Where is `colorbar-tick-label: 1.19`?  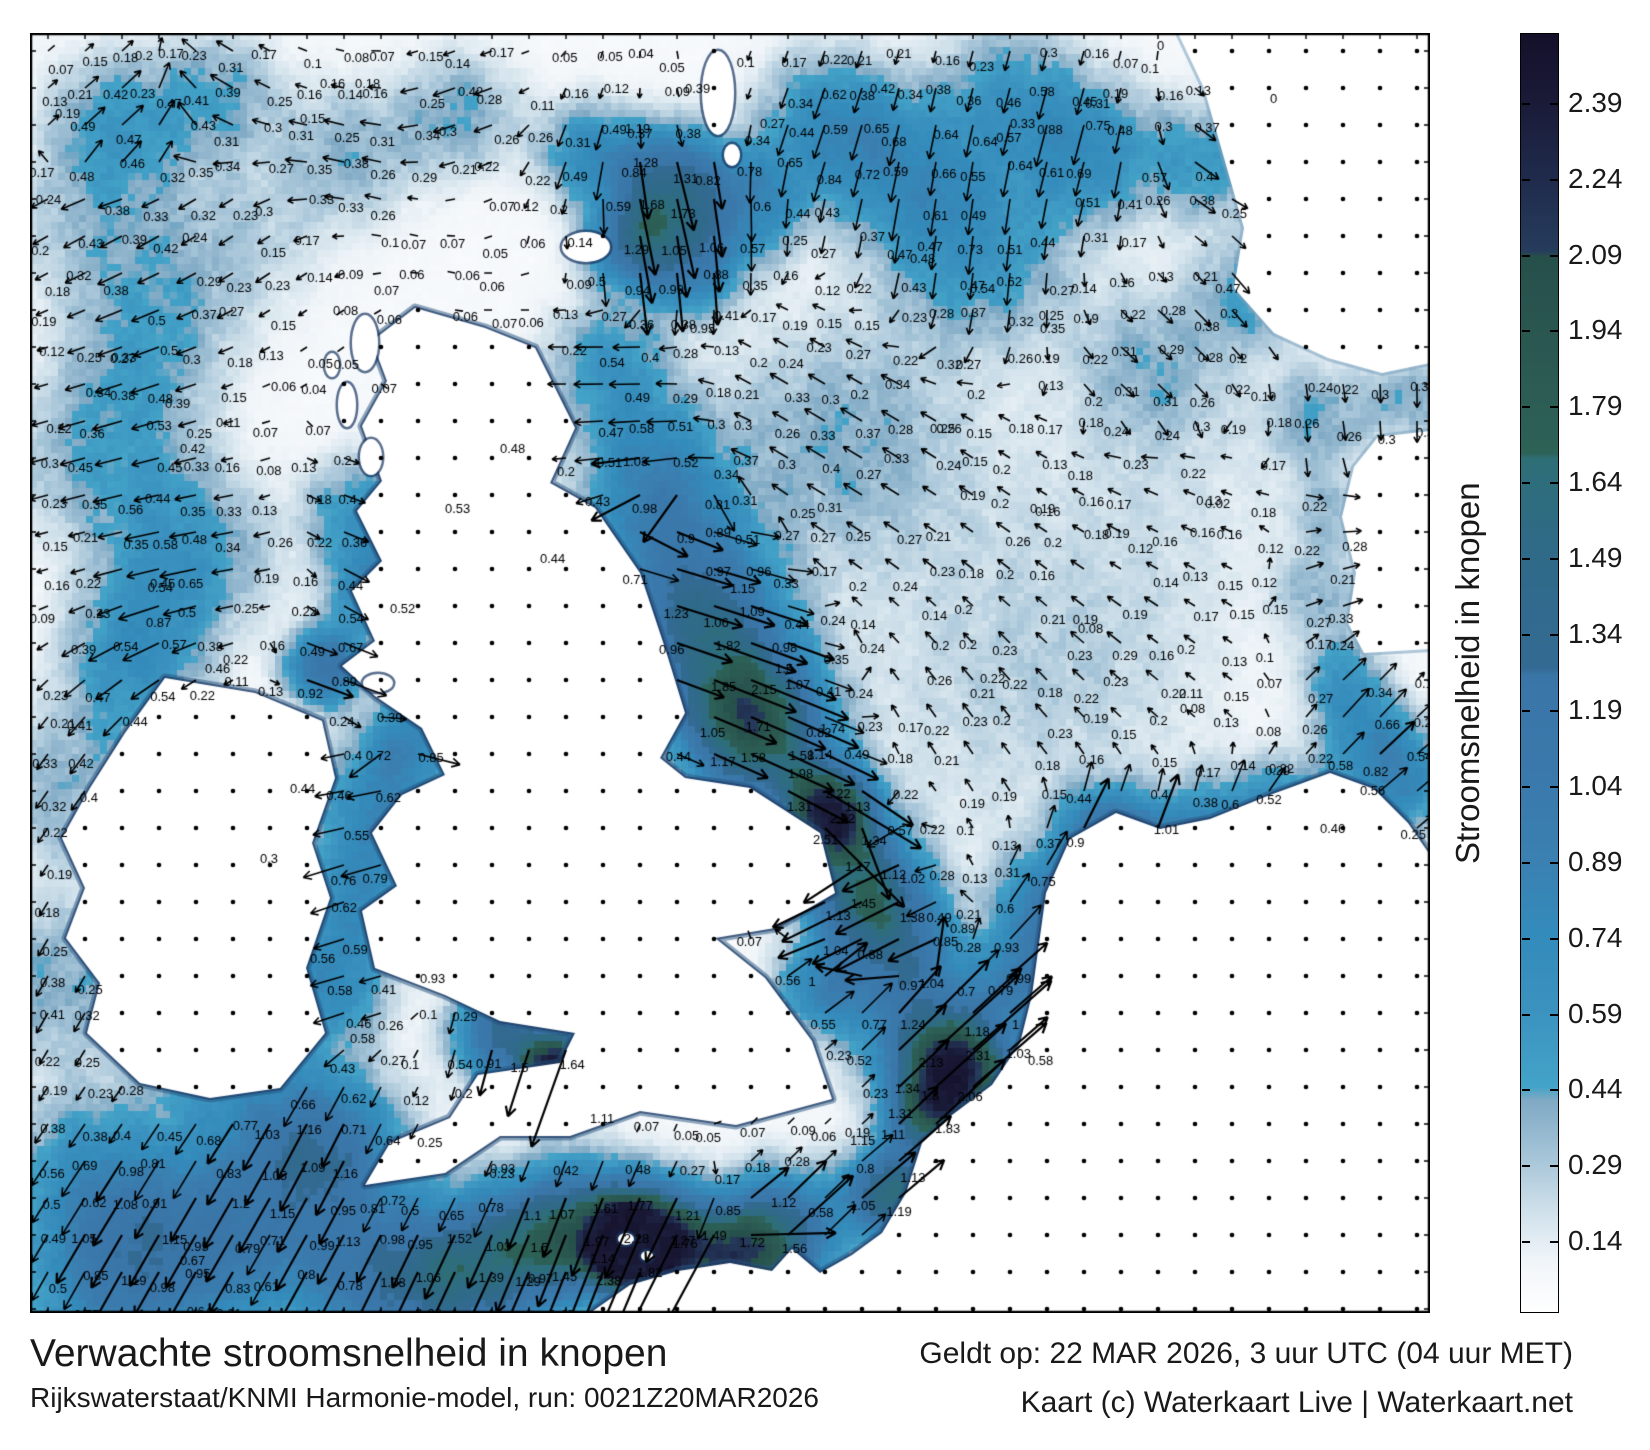
colorbar-tick-label: 1.19 is located at coordinates (1595, 709).